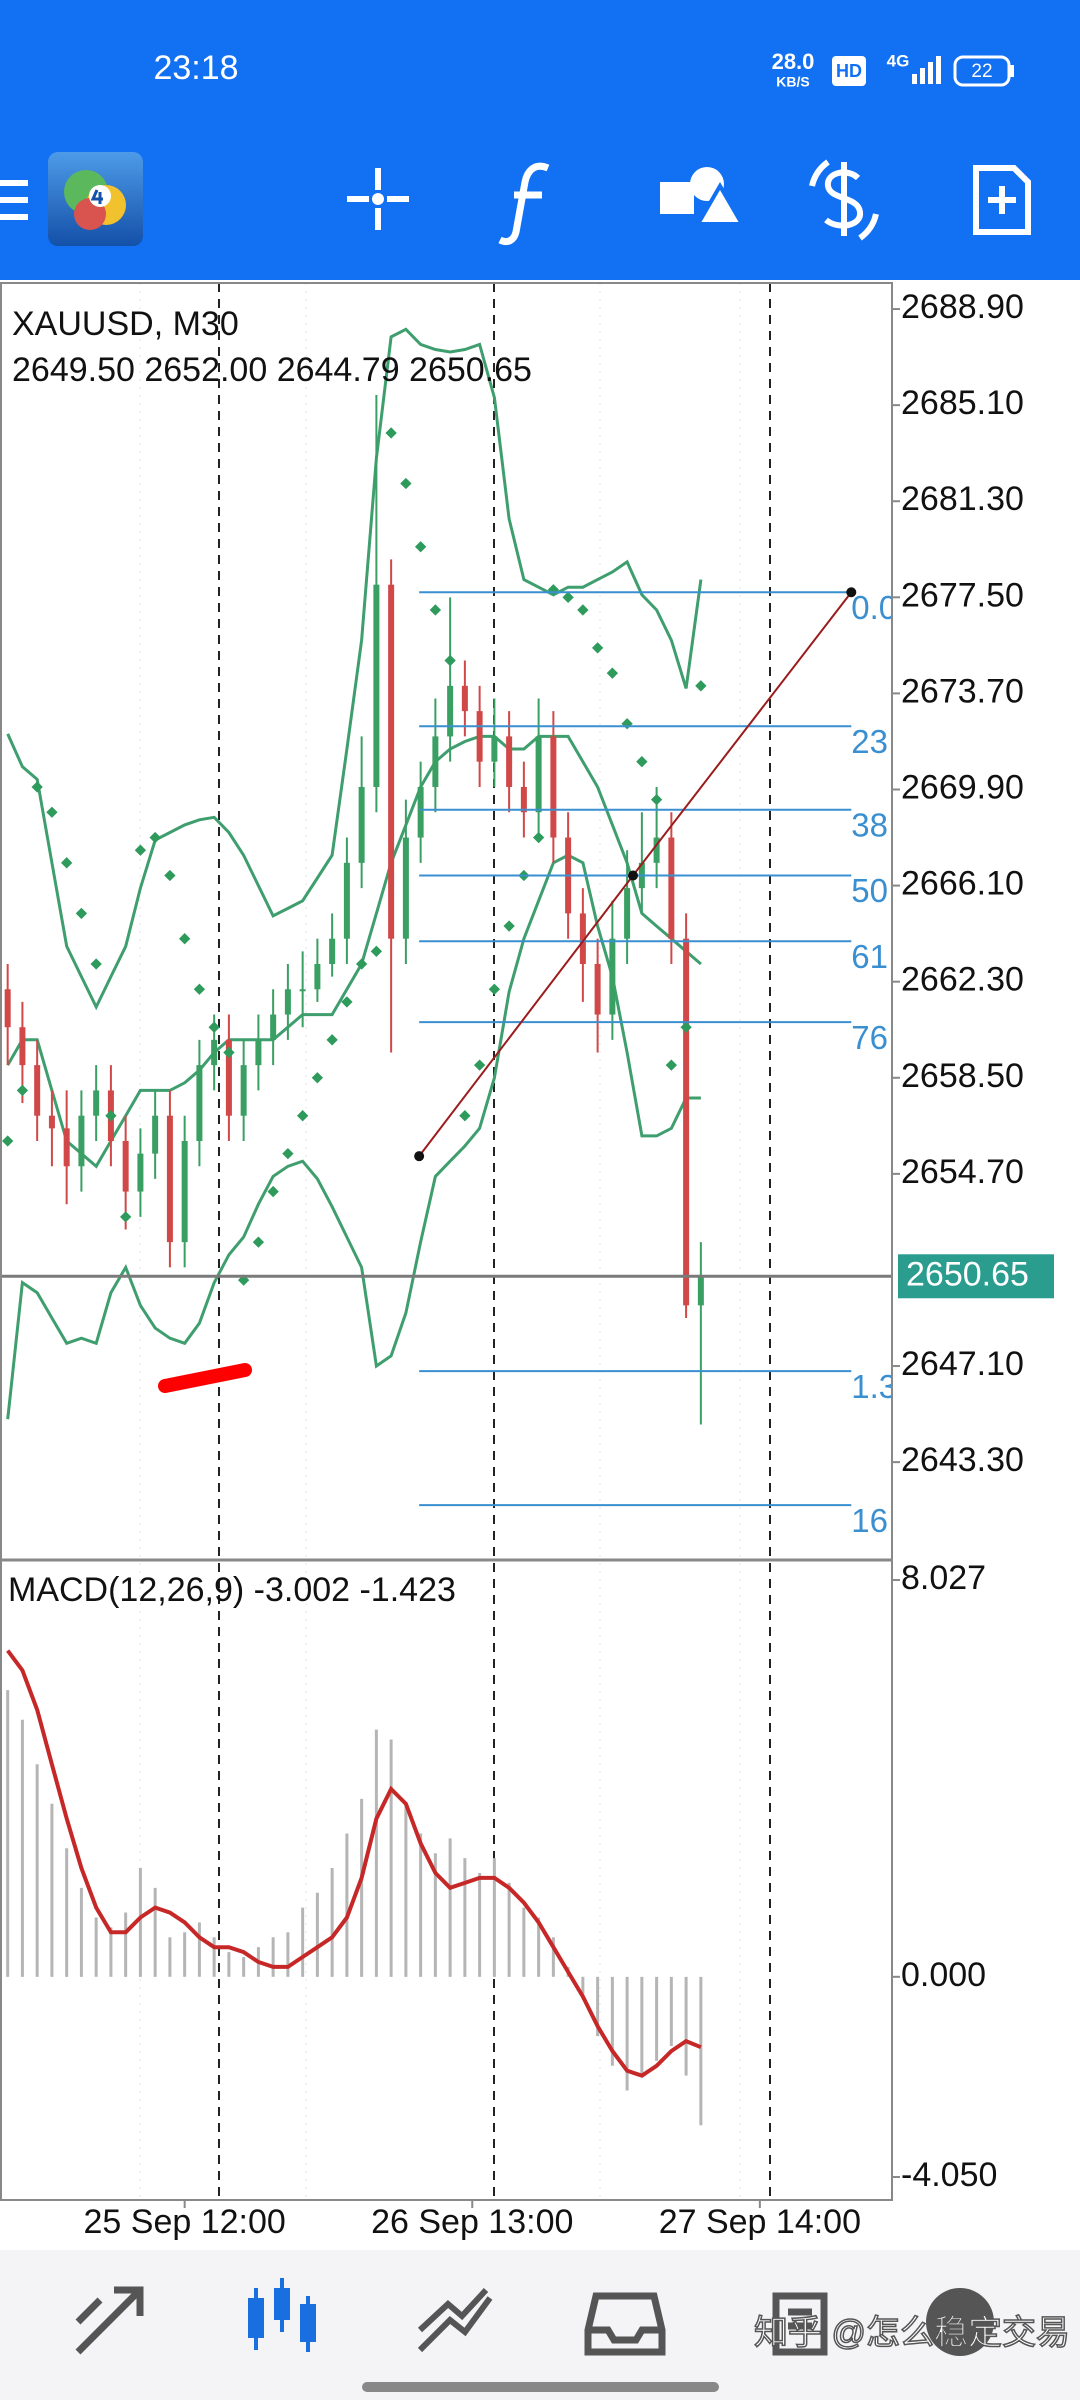 The height and width of the screenshot is (2400, 1080). I want to click on app-header, so click(540, 140).